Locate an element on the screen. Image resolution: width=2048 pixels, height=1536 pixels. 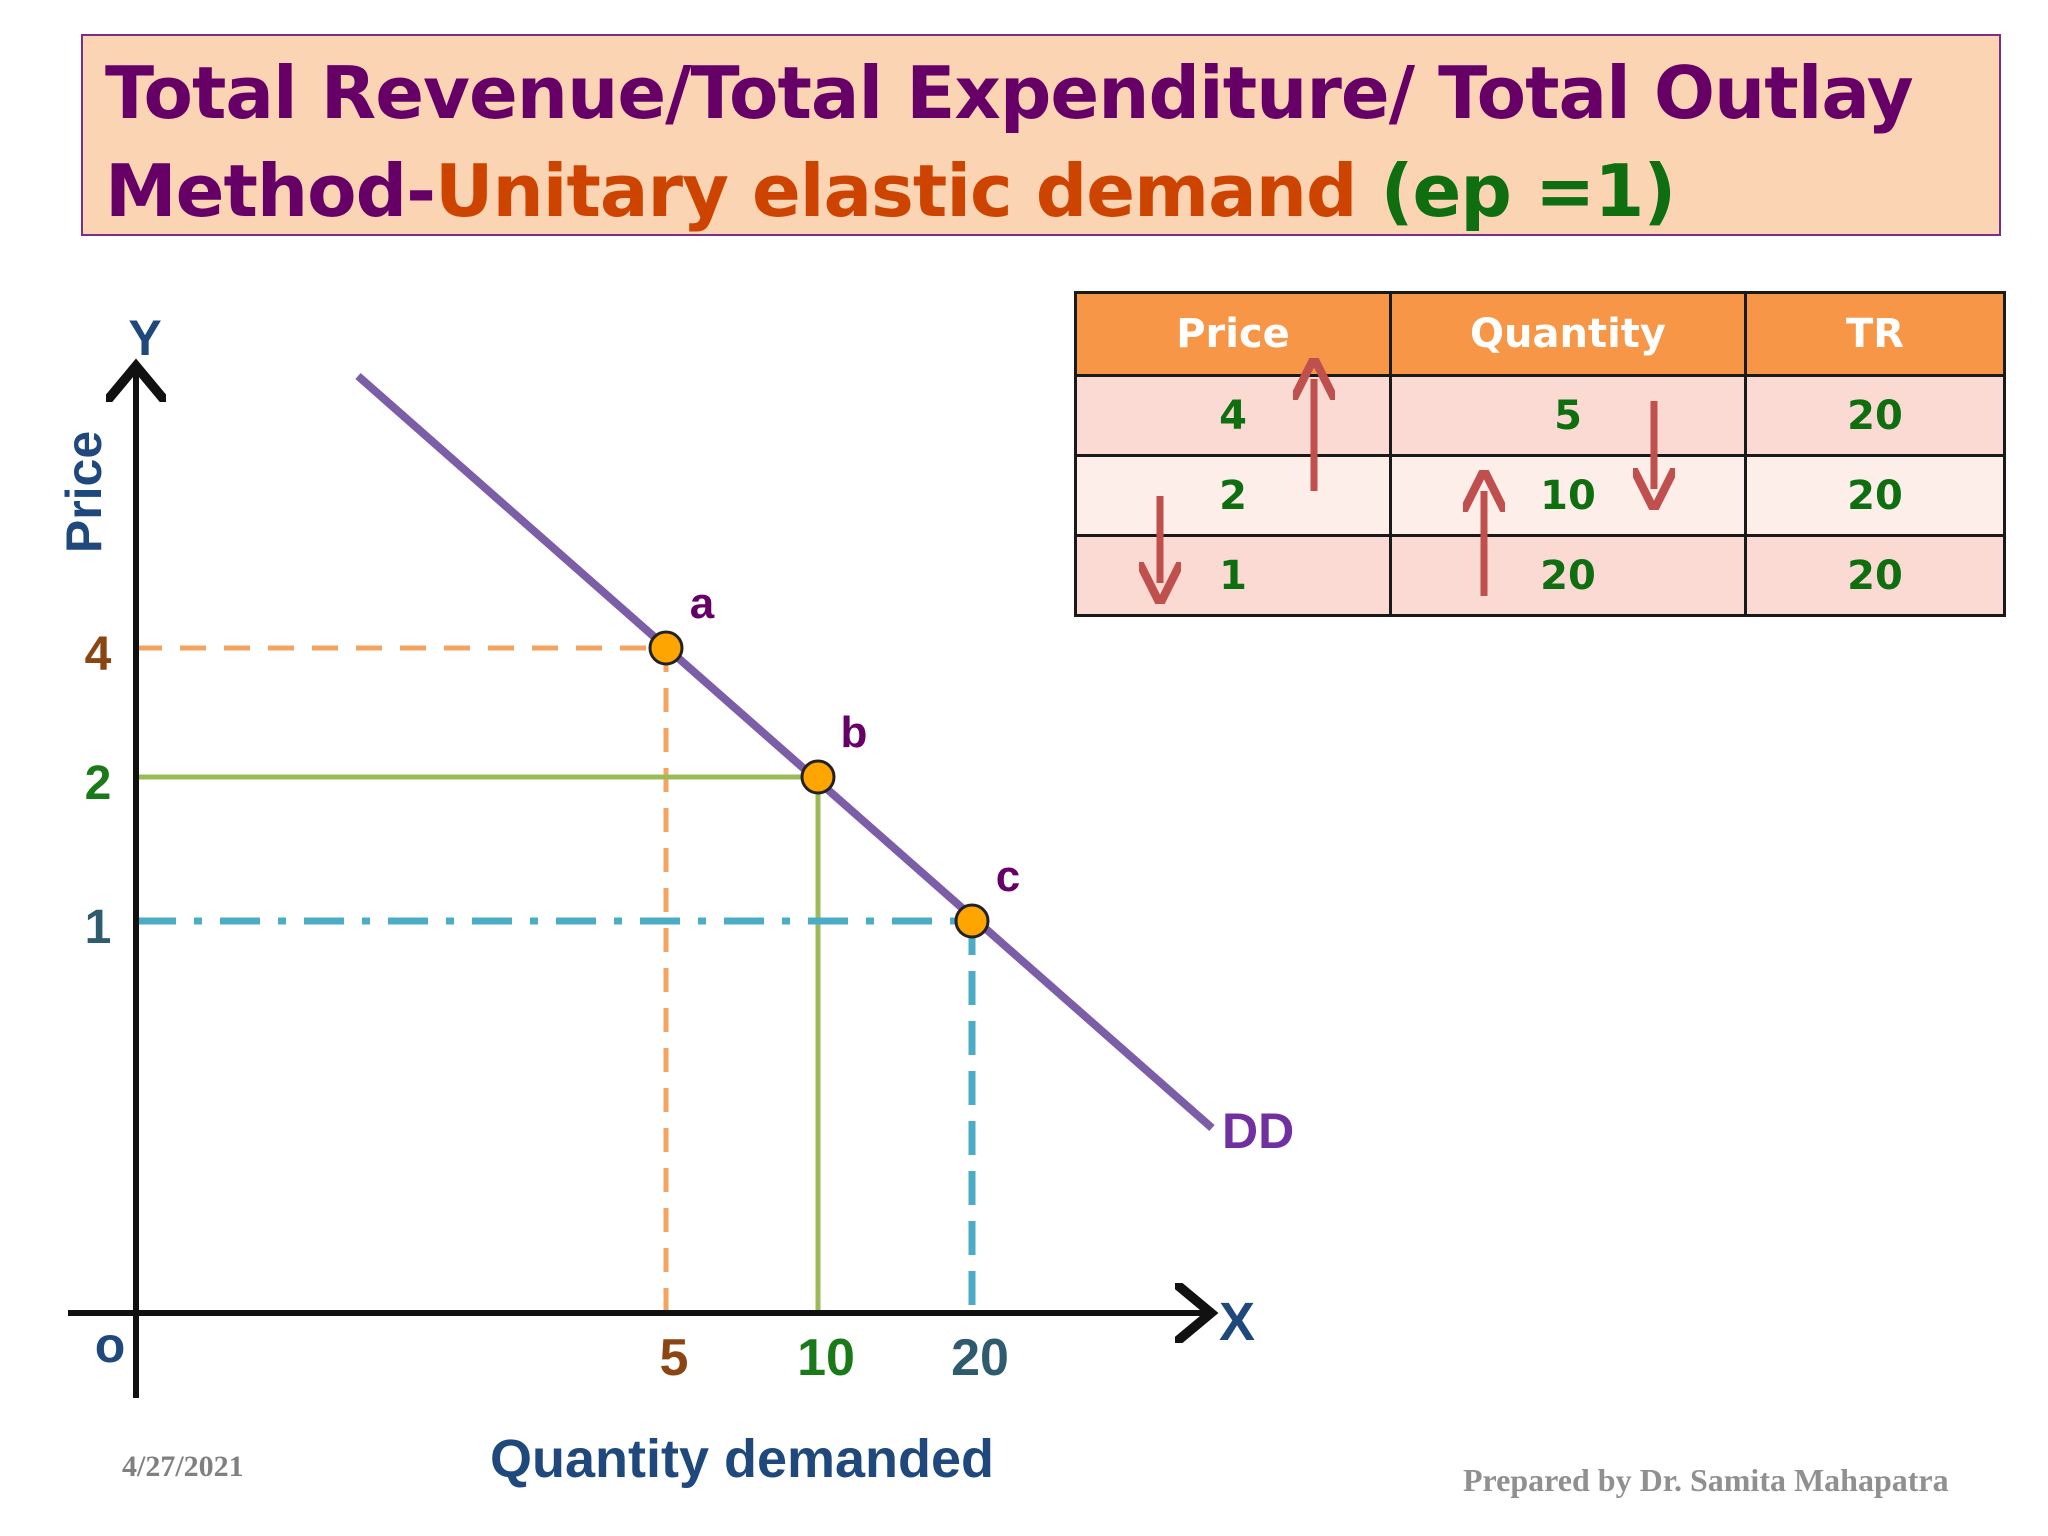
title-method: Method- is located at coordinates (270, 191).